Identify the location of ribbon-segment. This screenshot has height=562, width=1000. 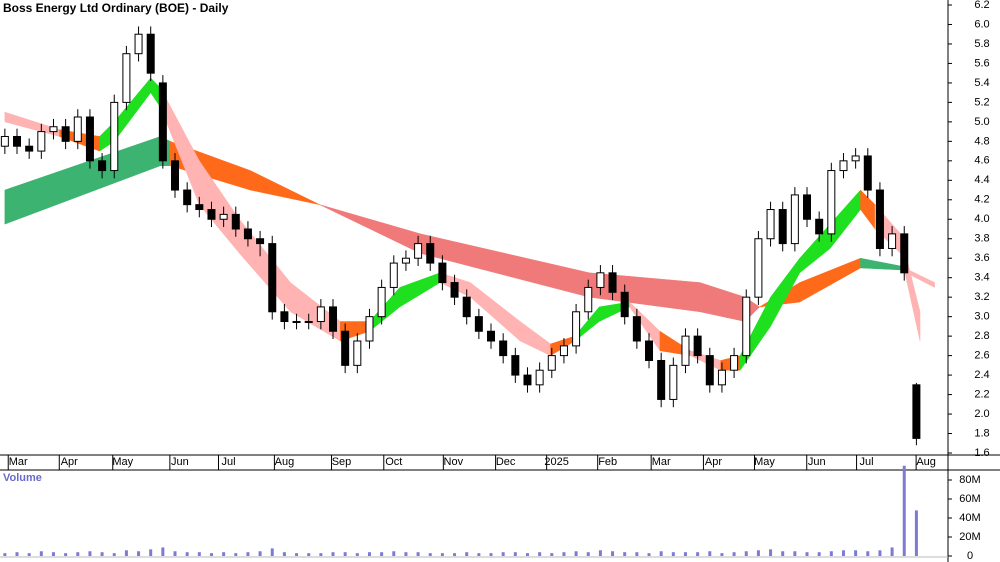
(285, 187).